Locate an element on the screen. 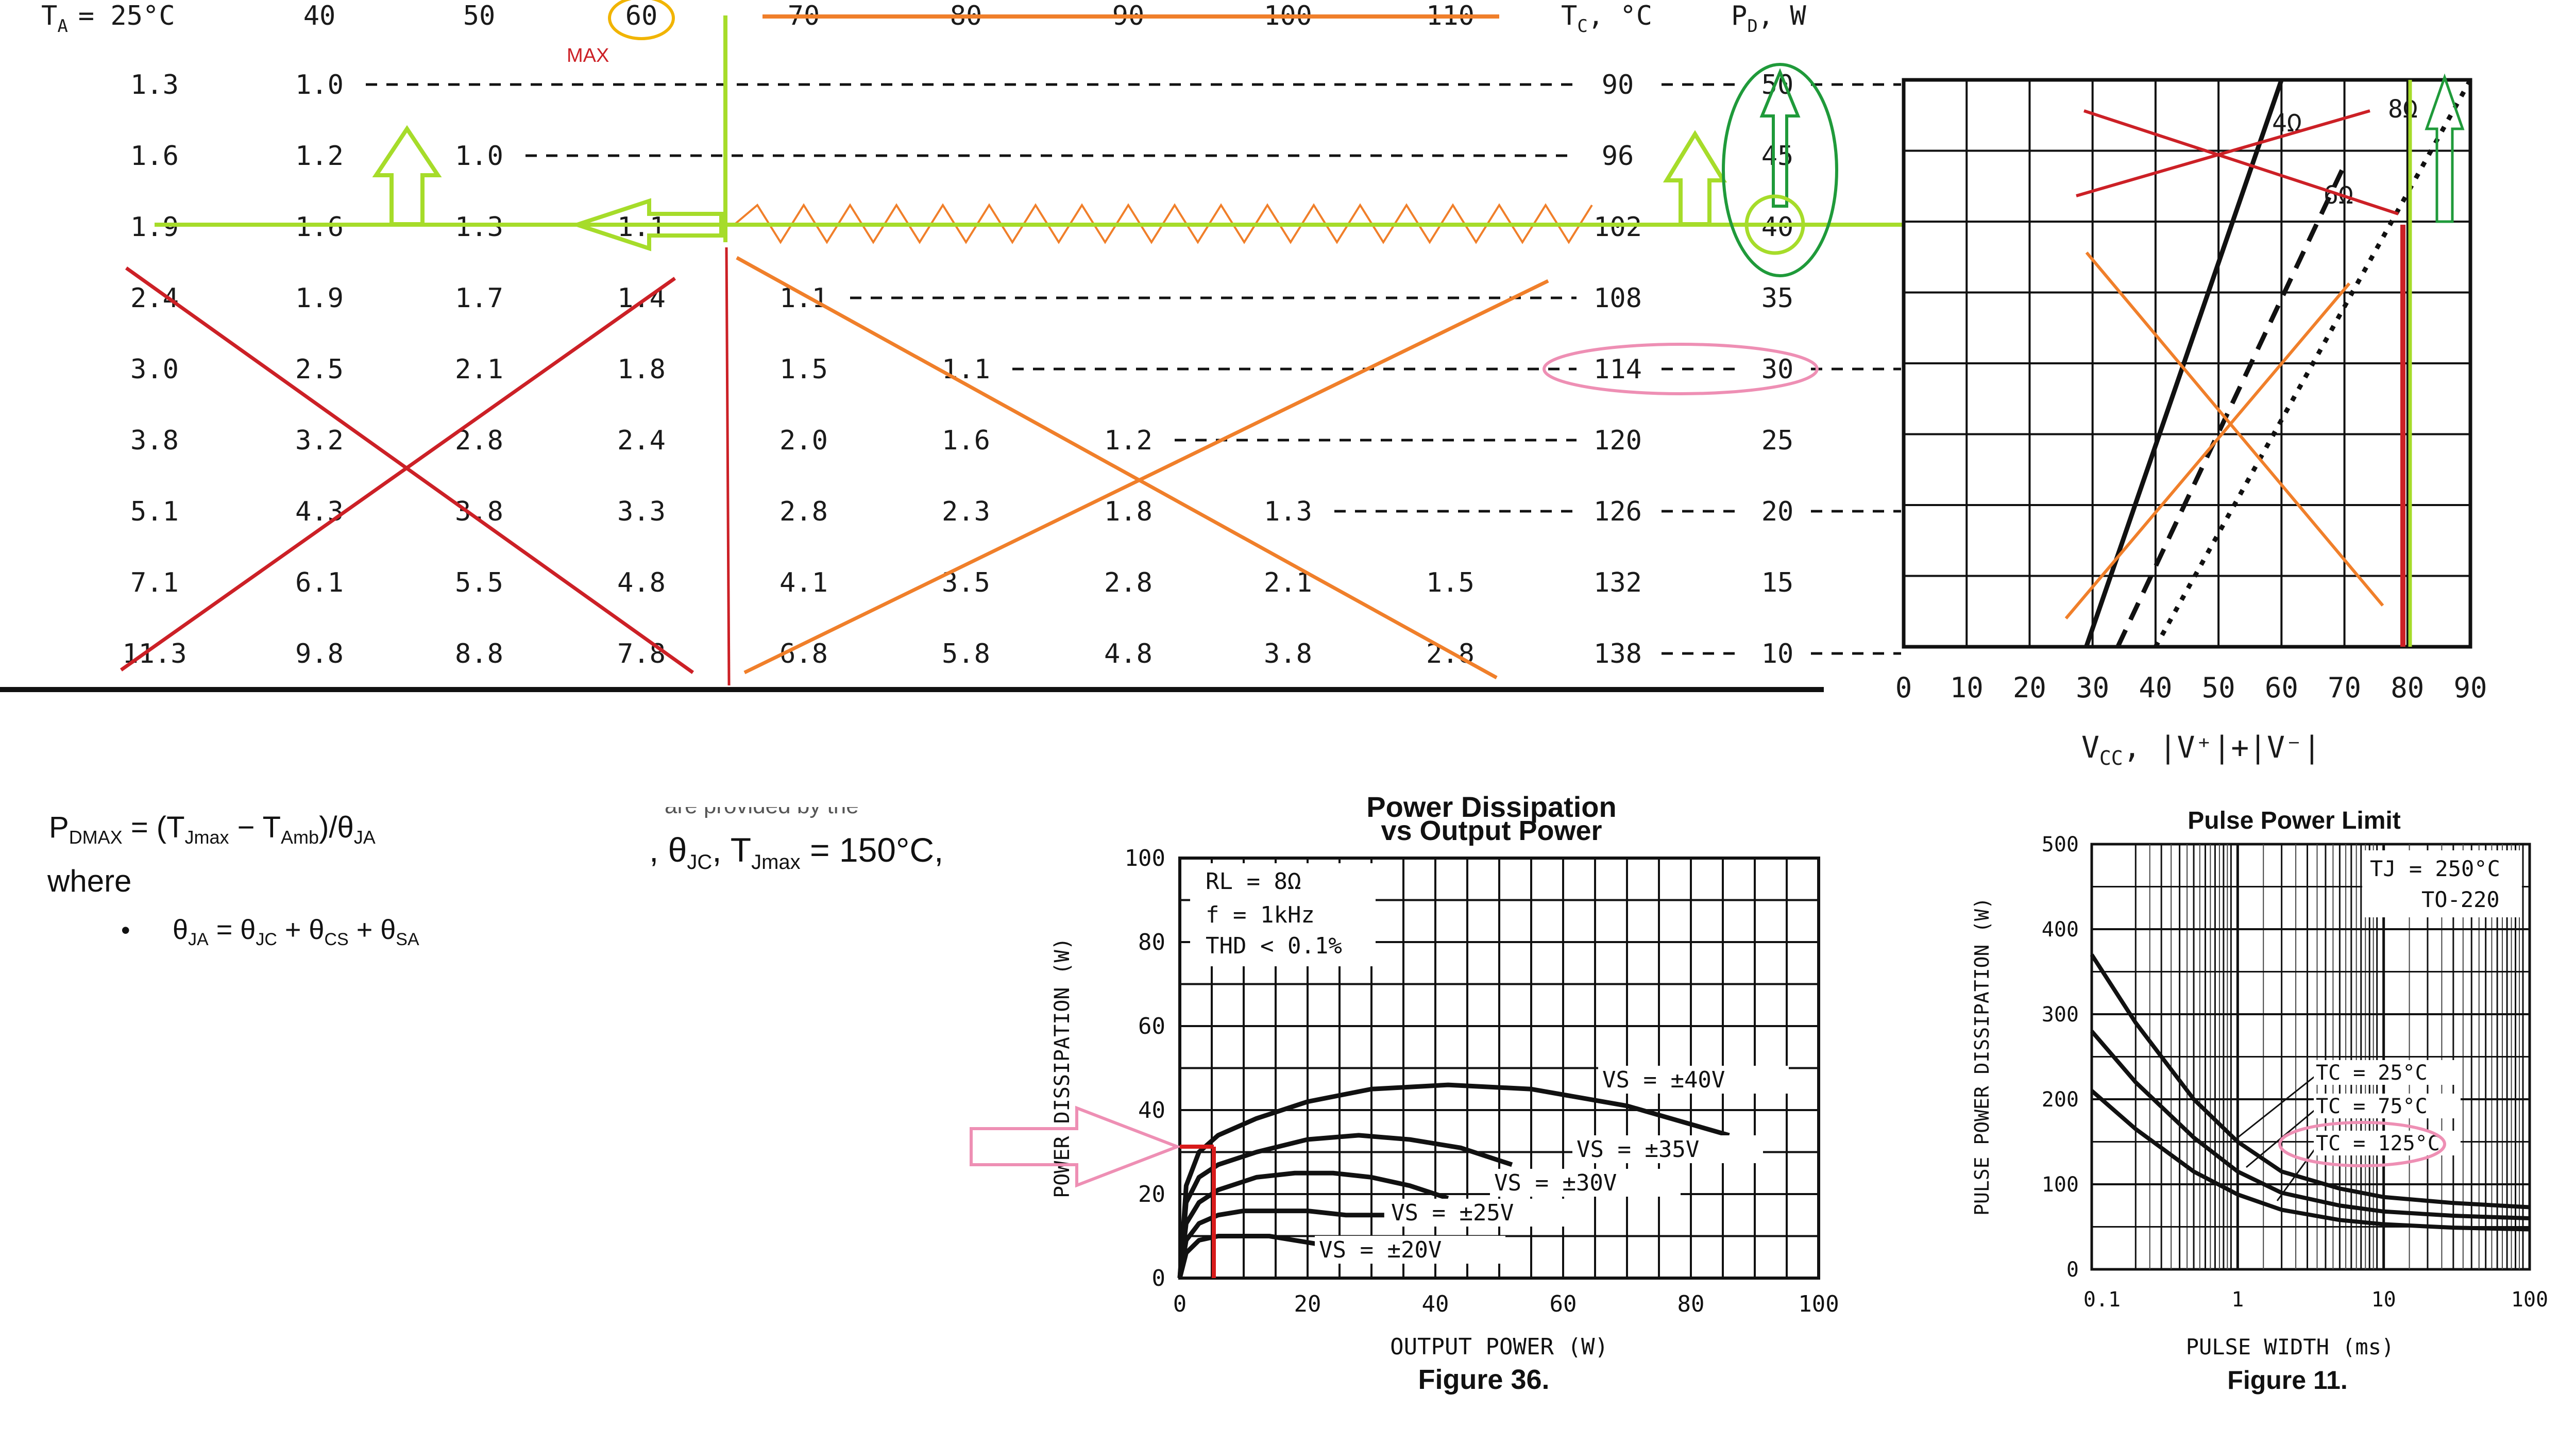 Image resolution: width=2576 pixels, height=1443 pixels. left-arrow is located at coordinates (646, 224).